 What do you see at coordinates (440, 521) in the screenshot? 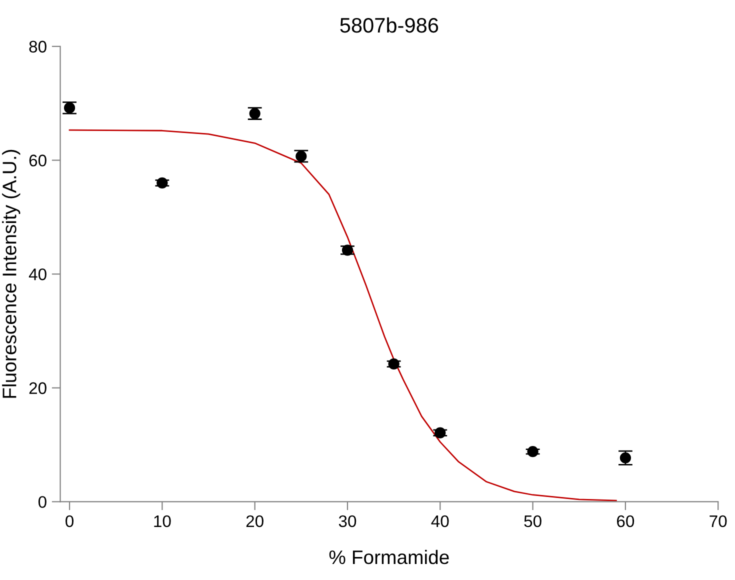
I see `x-tick-label: 40` at bounding box center [440, 521].